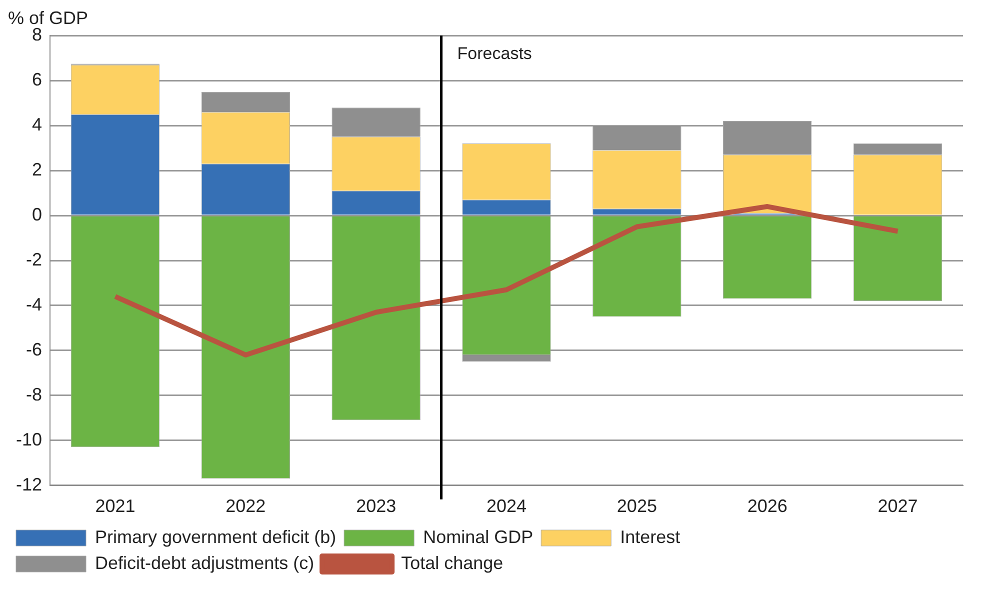 This screenshot has width=985, height=591. What do you see at coordinates (376, 506) in the screenshot?
I see `x-tick-label: 2023` at bounding box center [376, 506].